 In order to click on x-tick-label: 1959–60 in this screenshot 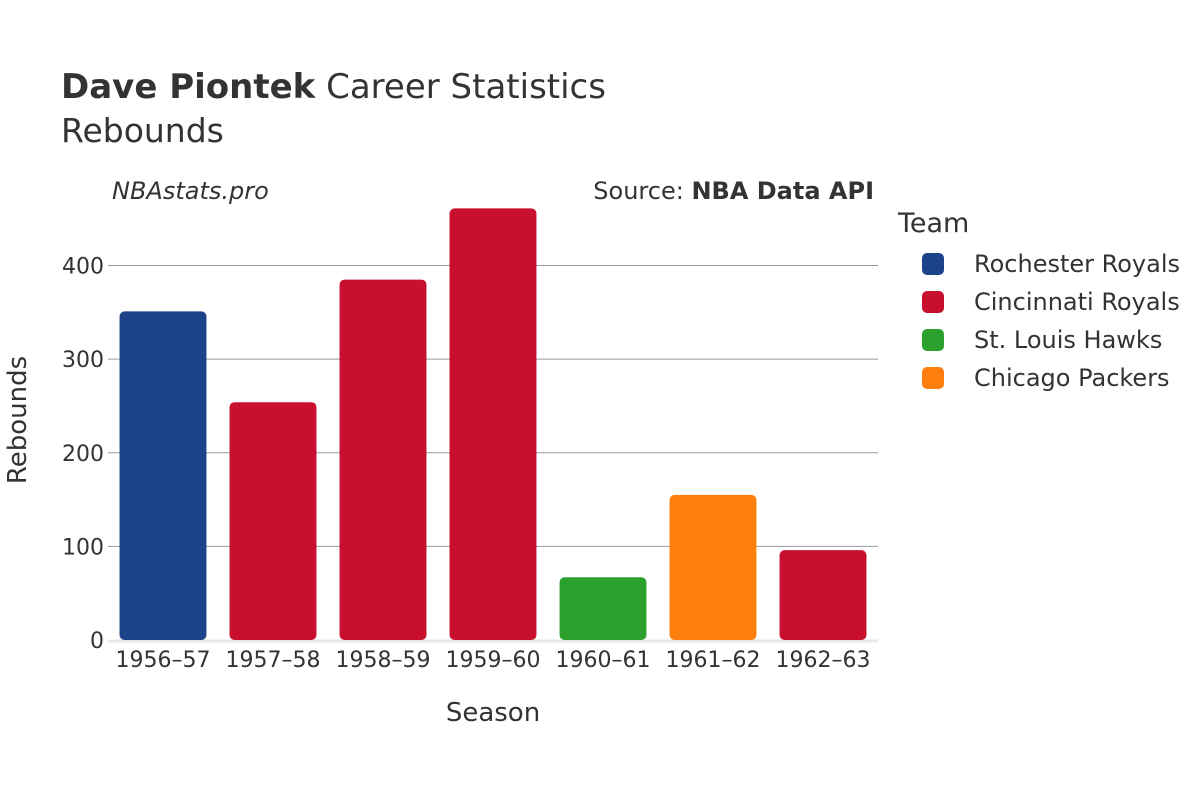, I will do `click(493, 660)`.